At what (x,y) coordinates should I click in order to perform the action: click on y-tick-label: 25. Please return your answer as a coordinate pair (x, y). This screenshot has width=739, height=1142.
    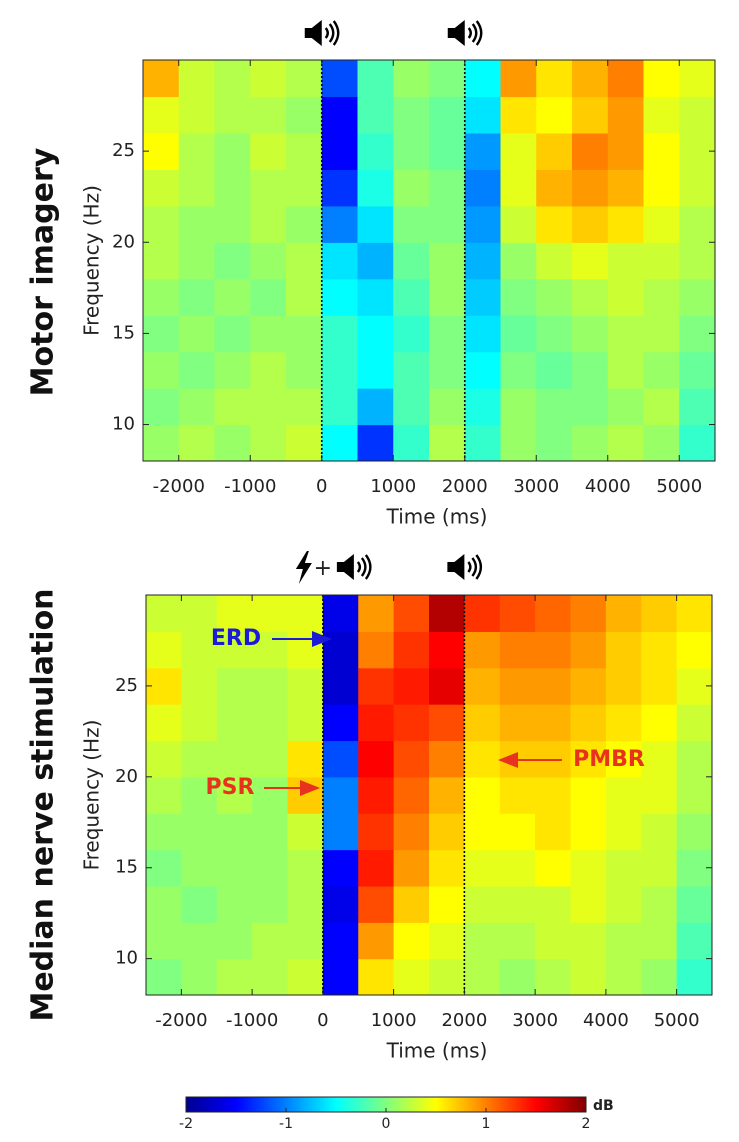
    Looking at the image, I should click on (123, 150).